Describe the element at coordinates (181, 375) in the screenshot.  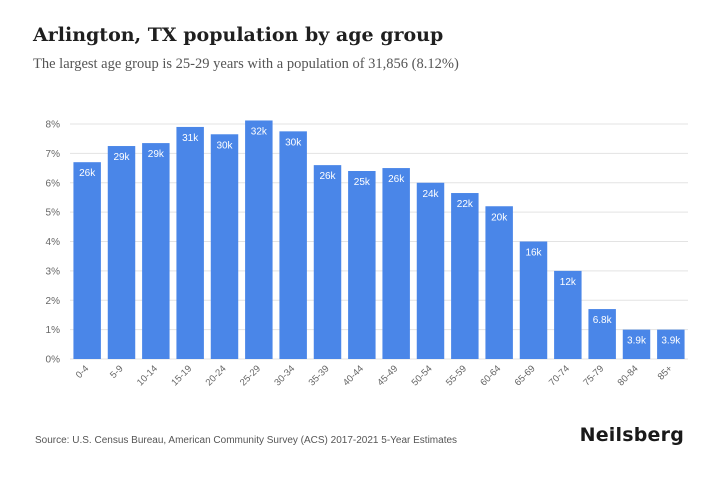
I see `x-tick-label: 15-19` at that location.